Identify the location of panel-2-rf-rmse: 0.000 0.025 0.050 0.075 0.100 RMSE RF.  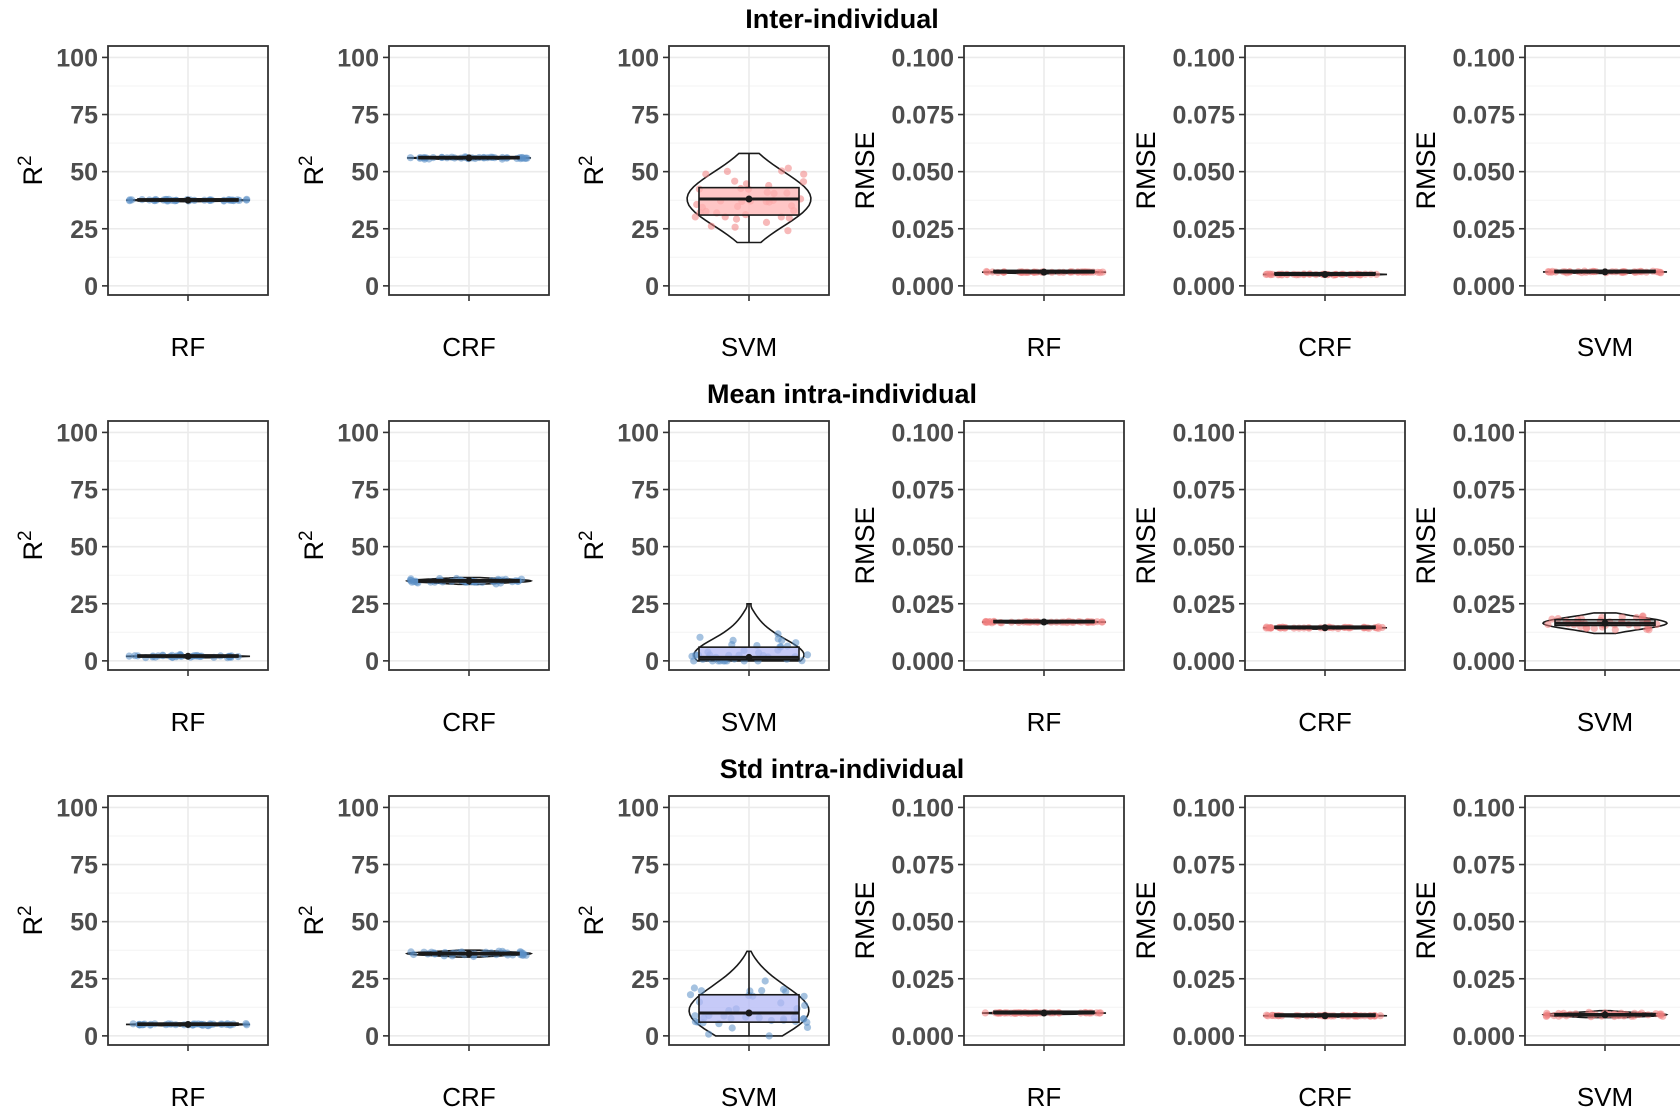
(987, 953).